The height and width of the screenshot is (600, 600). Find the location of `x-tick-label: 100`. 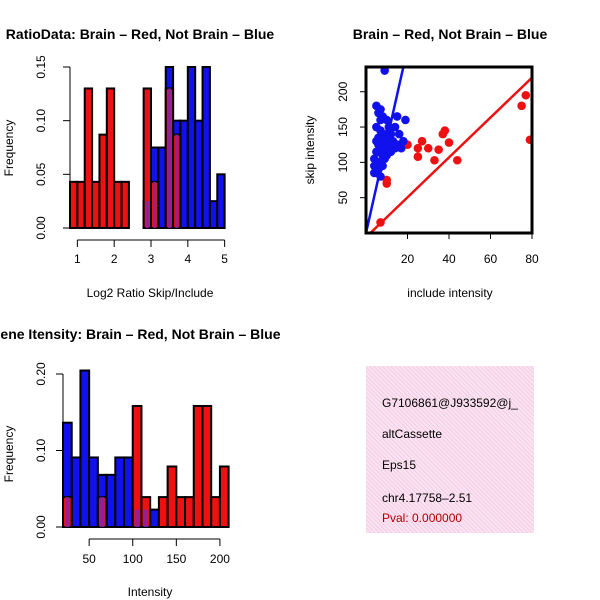

x-tick-label: 100 is located at coordinates (133, 559).